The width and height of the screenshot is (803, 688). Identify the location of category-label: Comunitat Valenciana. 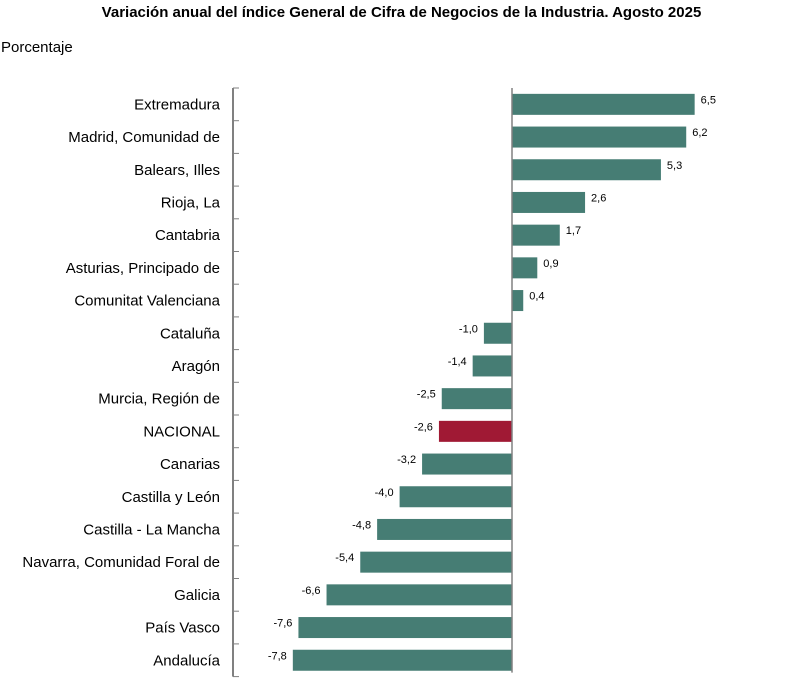
(147, 301).